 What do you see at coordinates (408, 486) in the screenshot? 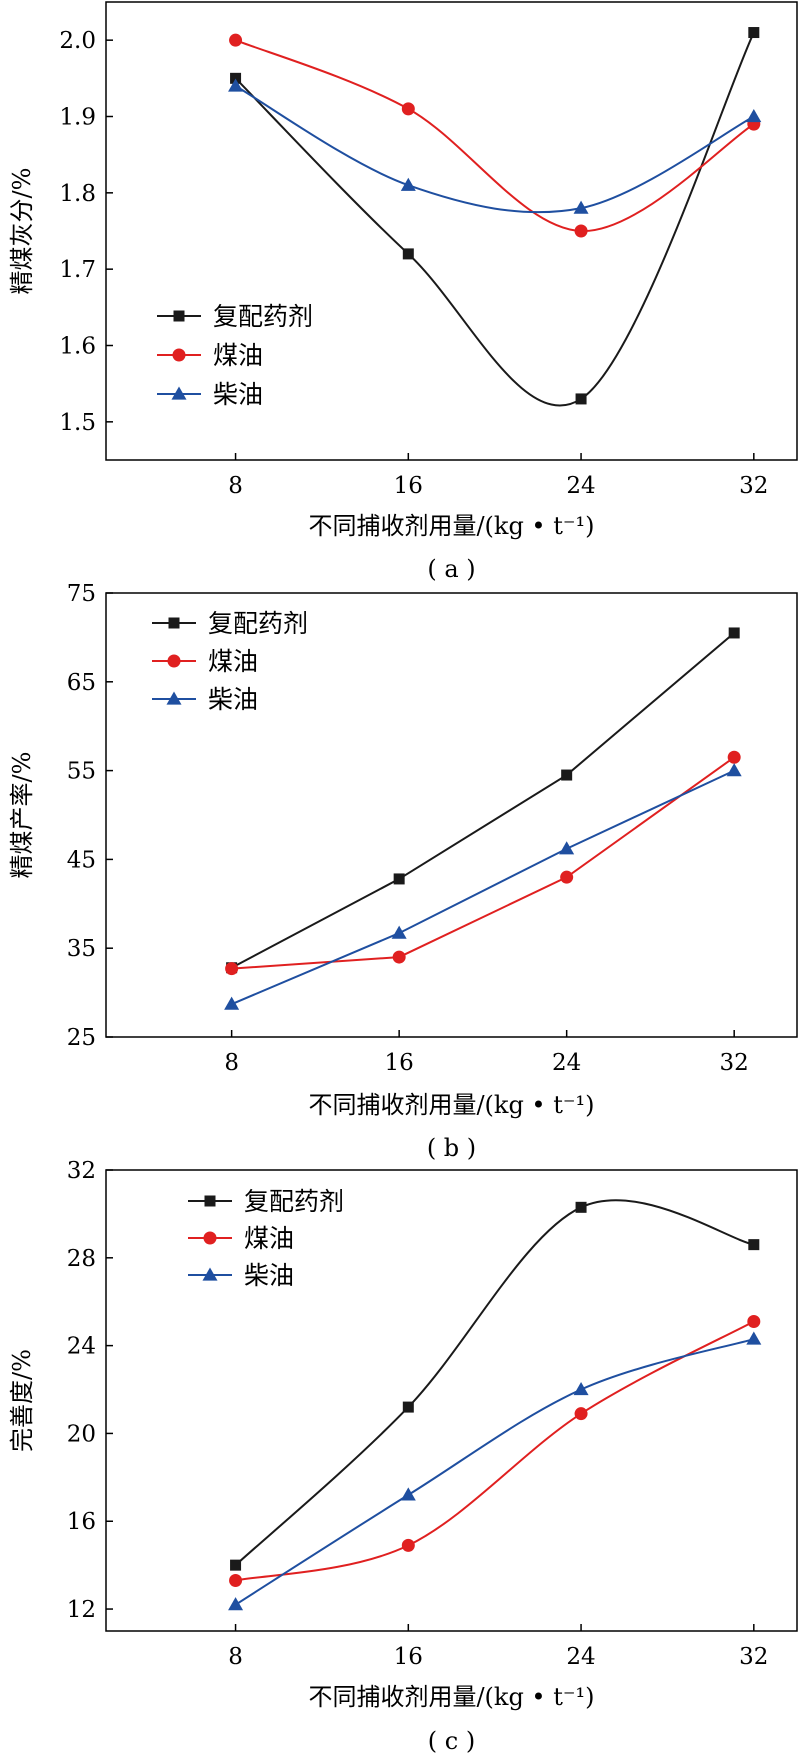
I see `x-tick-label: 16` at bounding box center [408, 486].